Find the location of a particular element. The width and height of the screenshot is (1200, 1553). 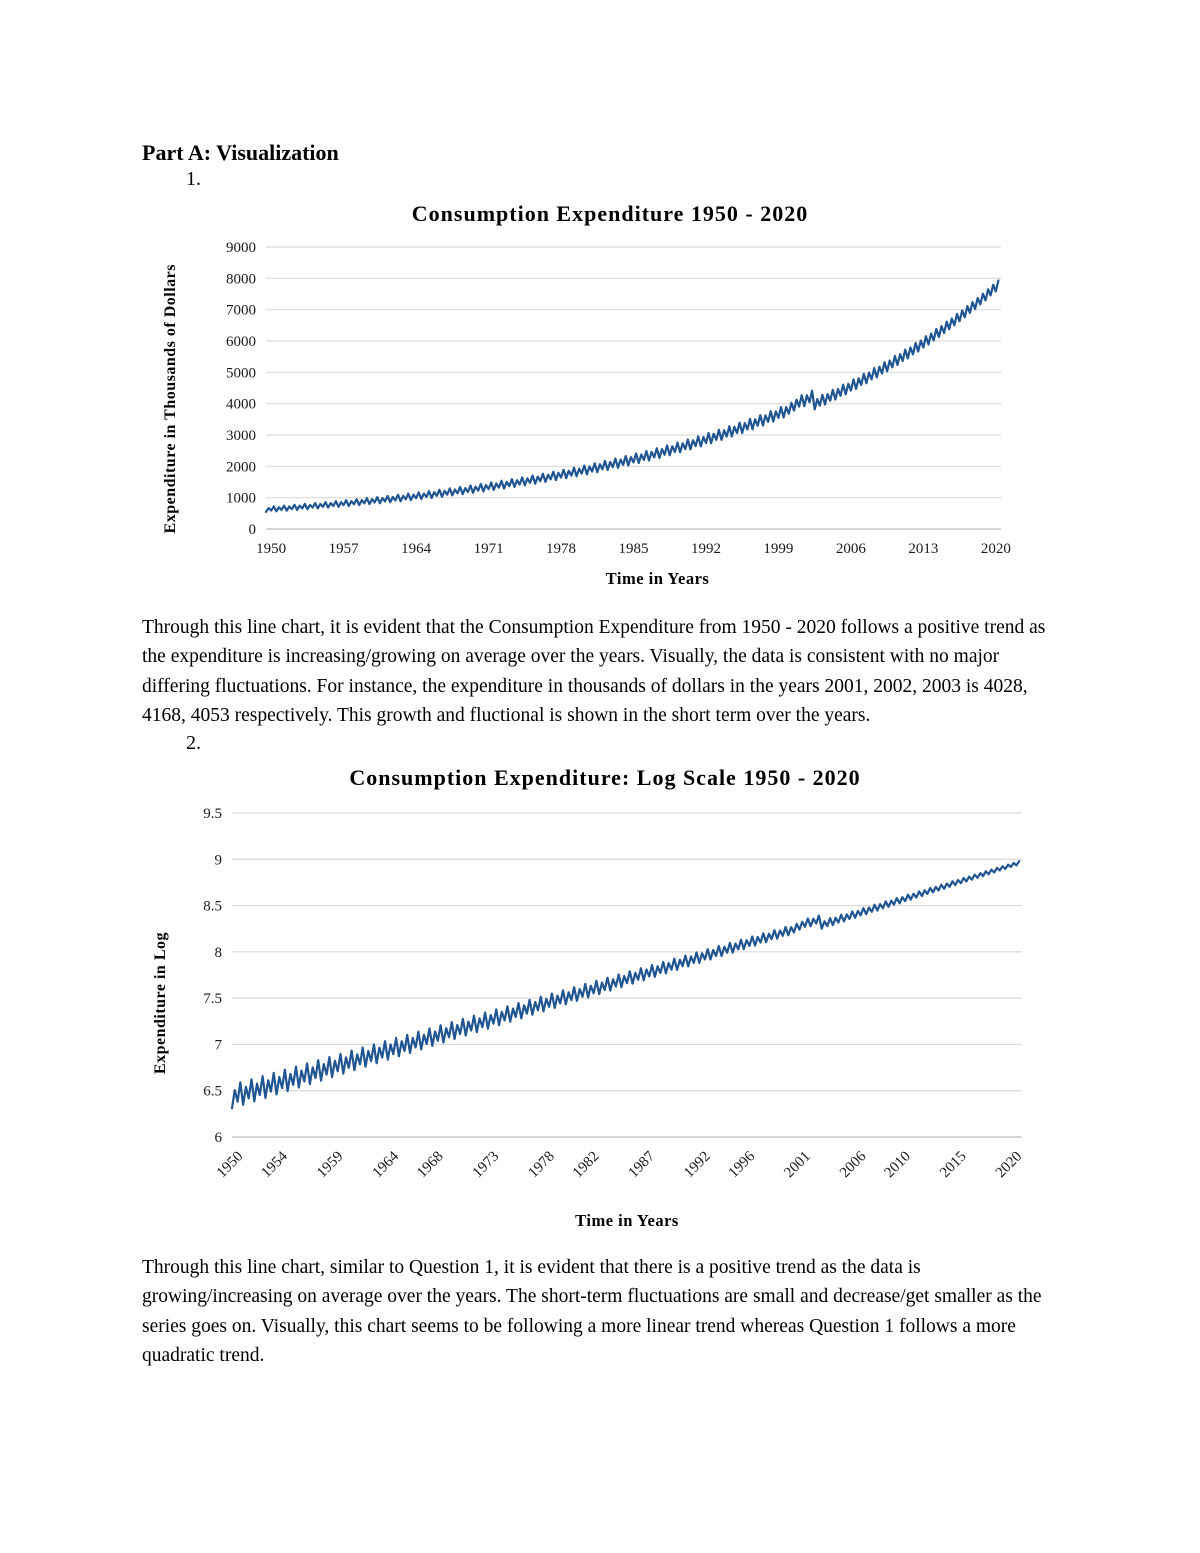

svg-text: 4000 is located at coordinates (241, 405).